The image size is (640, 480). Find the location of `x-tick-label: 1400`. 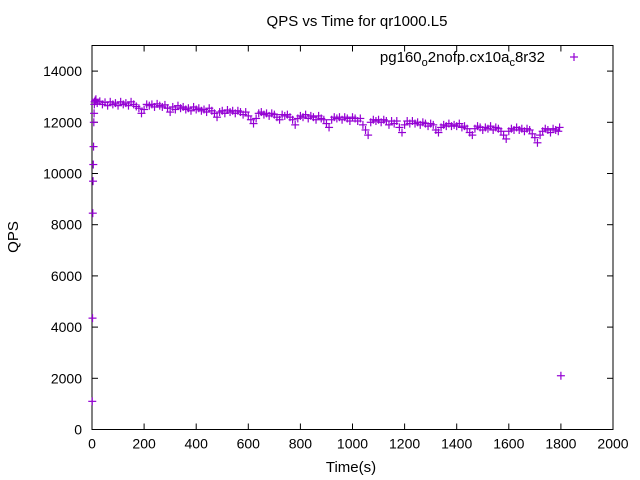

x-tick-label: 1400 is located at coordinates (456, 444).